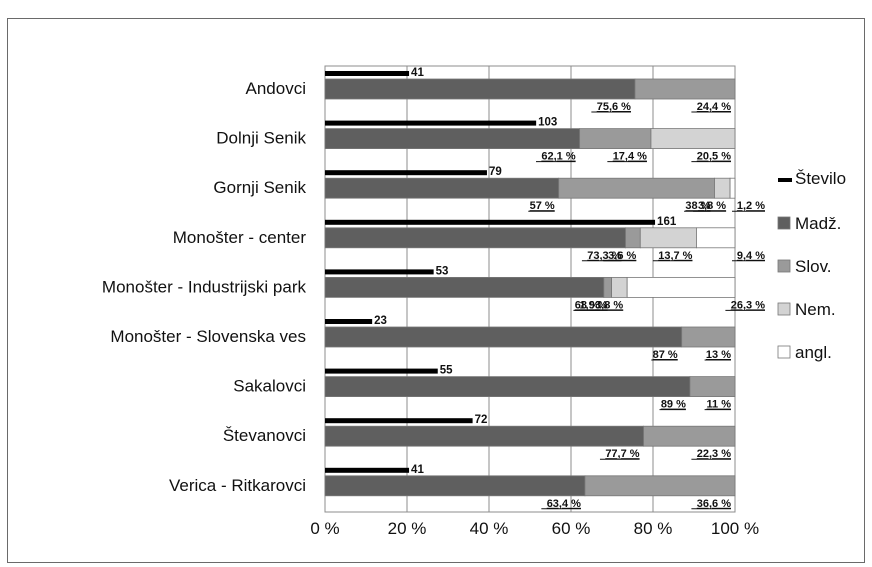 The height and width of the screenshot is (567, 872). What do you see at coordinates (604, 256) in the screenshot?
I see `percent-label: 73,3 %` at bounding box center [604, 256].